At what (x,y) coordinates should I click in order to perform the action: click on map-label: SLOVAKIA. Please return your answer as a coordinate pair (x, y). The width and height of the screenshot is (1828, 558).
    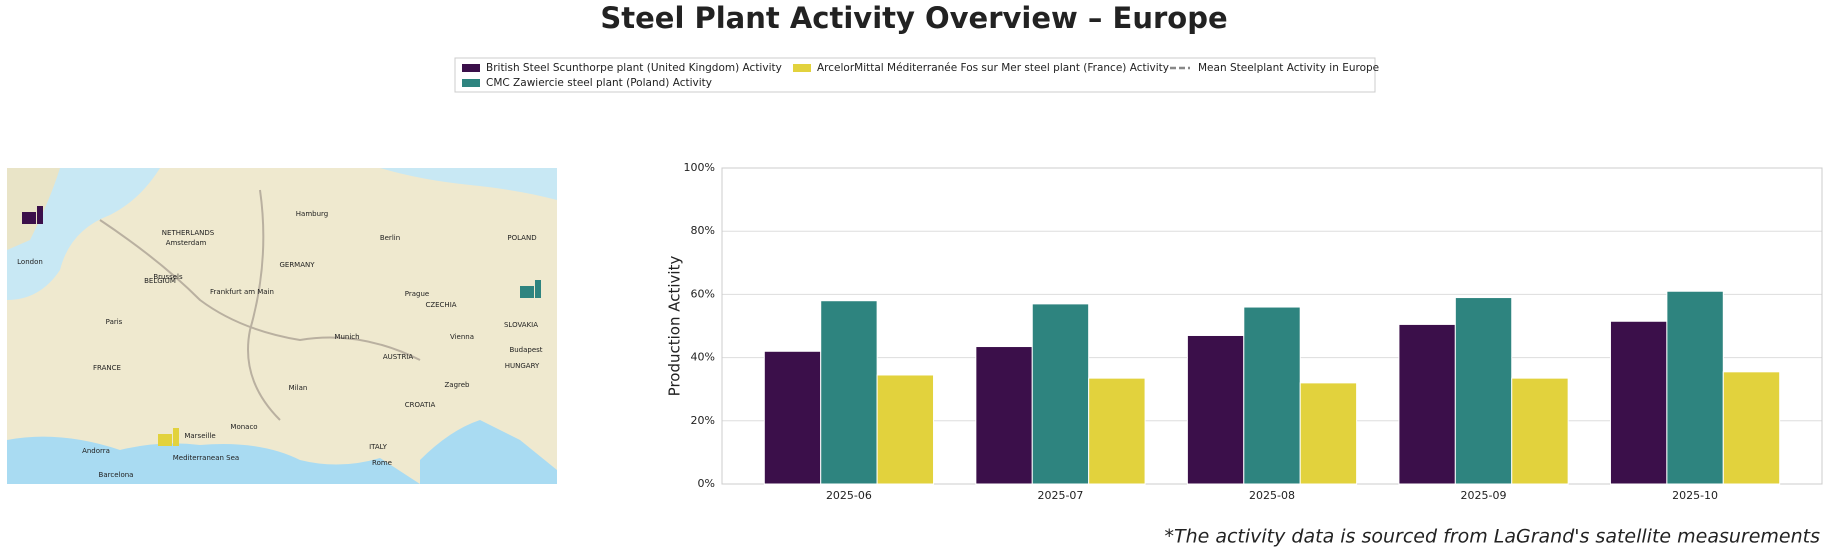
    Looking at the image, I should click on (521, 325).